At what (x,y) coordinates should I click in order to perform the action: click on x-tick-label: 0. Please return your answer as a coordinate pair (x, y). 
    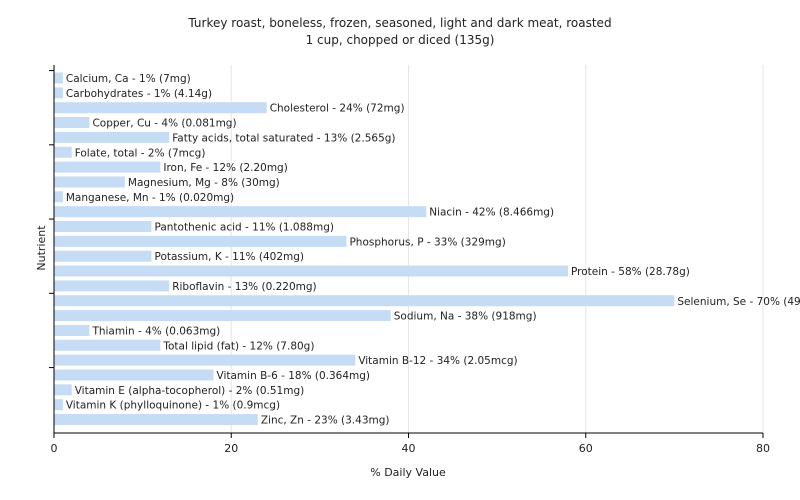
    Looking at the image, I should click on (54, 448).